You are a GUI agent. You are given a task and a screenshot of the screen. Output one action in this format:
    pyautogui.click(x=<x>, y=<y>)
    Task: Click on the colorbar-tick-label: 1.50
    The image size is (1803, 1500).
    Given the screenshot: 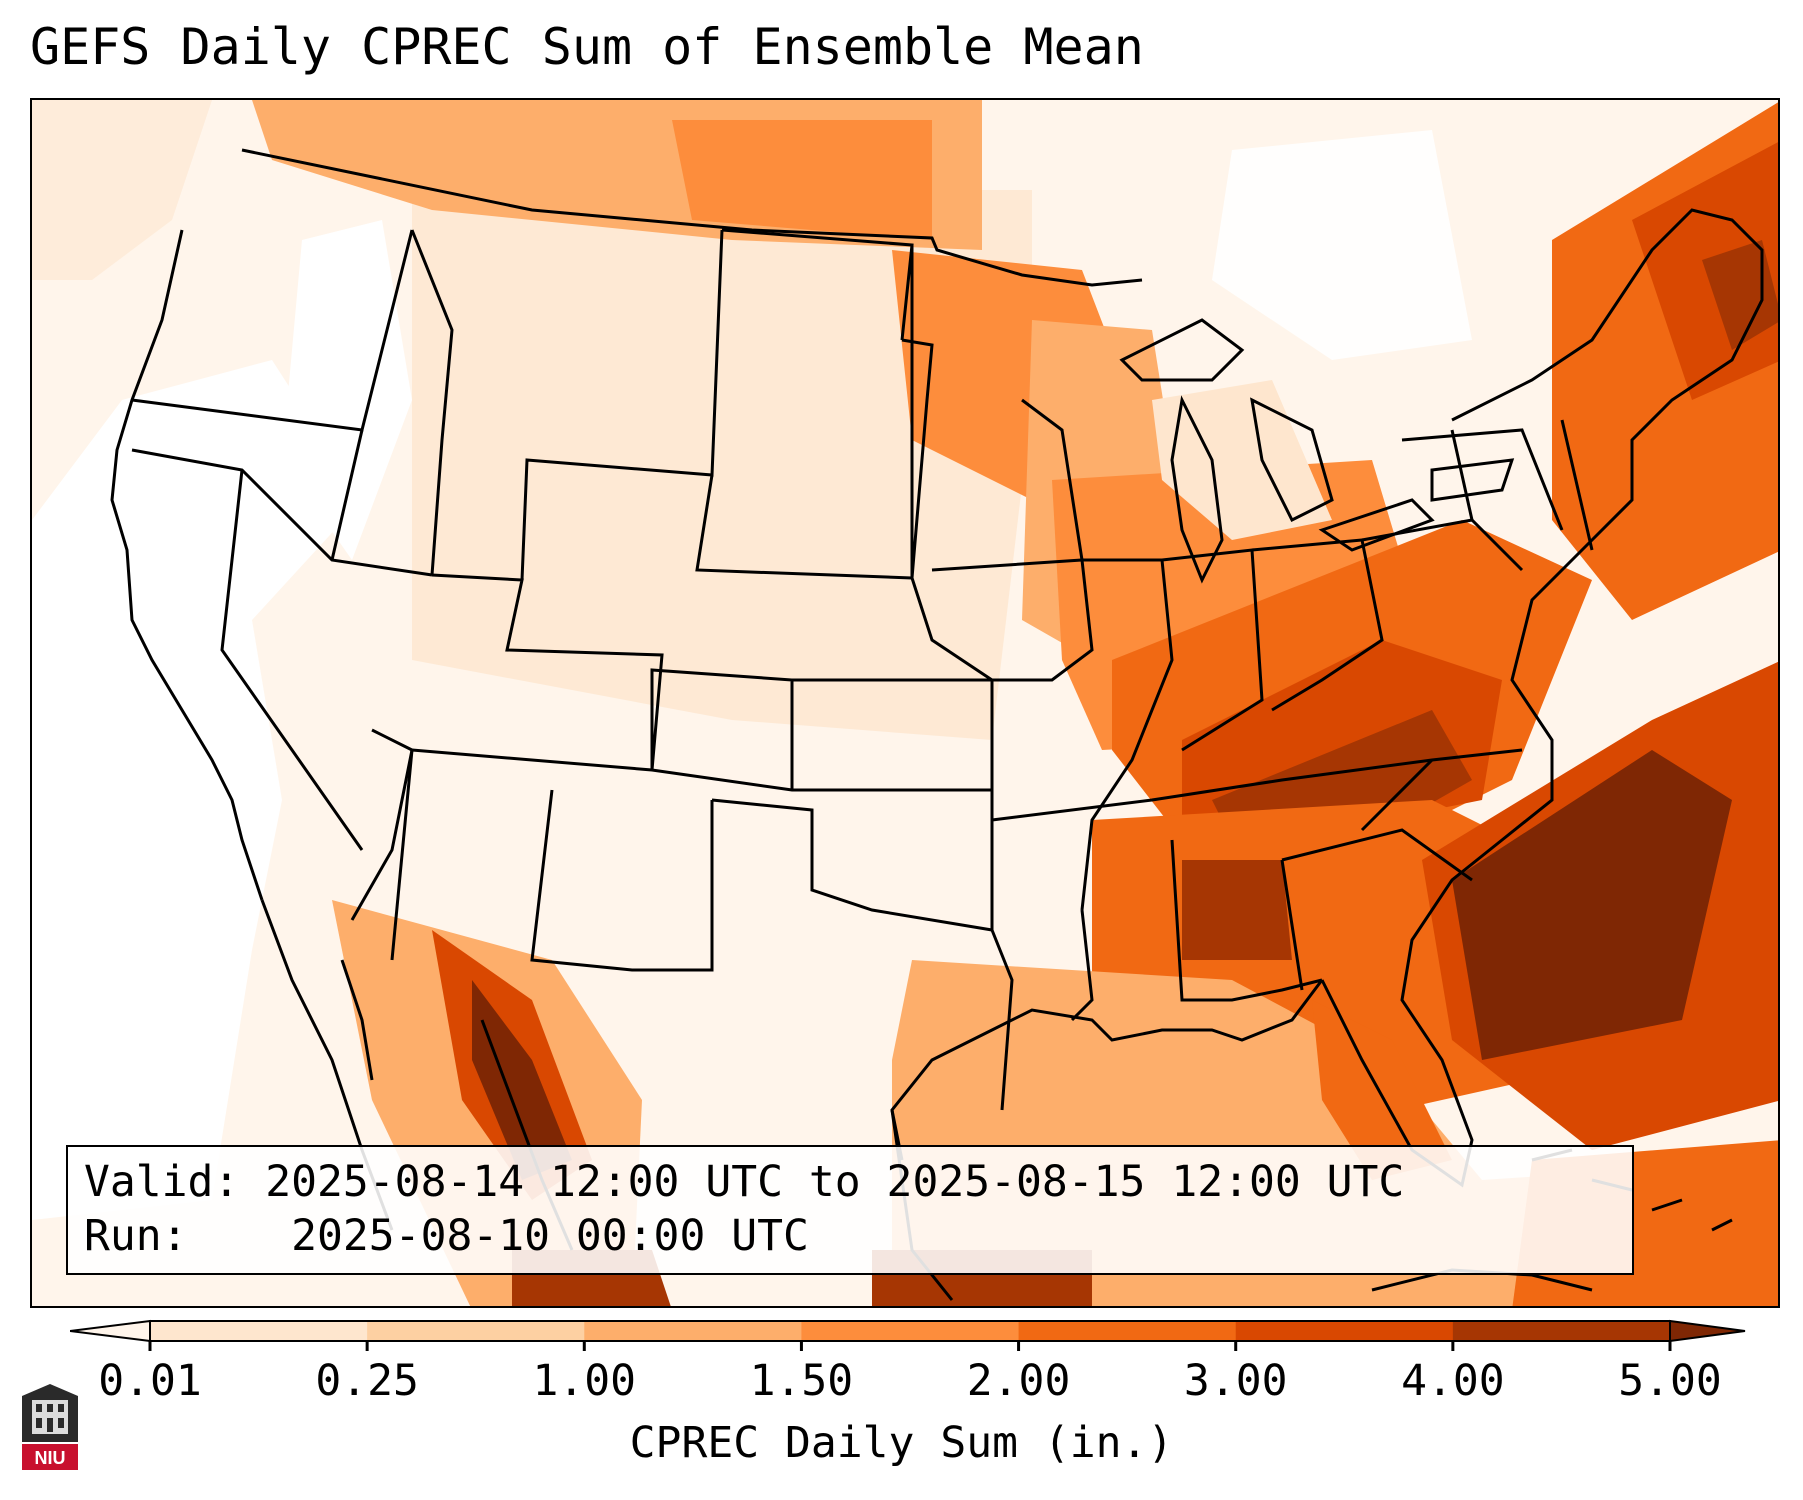 What is the action you would take?
    pyautogui.click(x=801, y=1381)
    